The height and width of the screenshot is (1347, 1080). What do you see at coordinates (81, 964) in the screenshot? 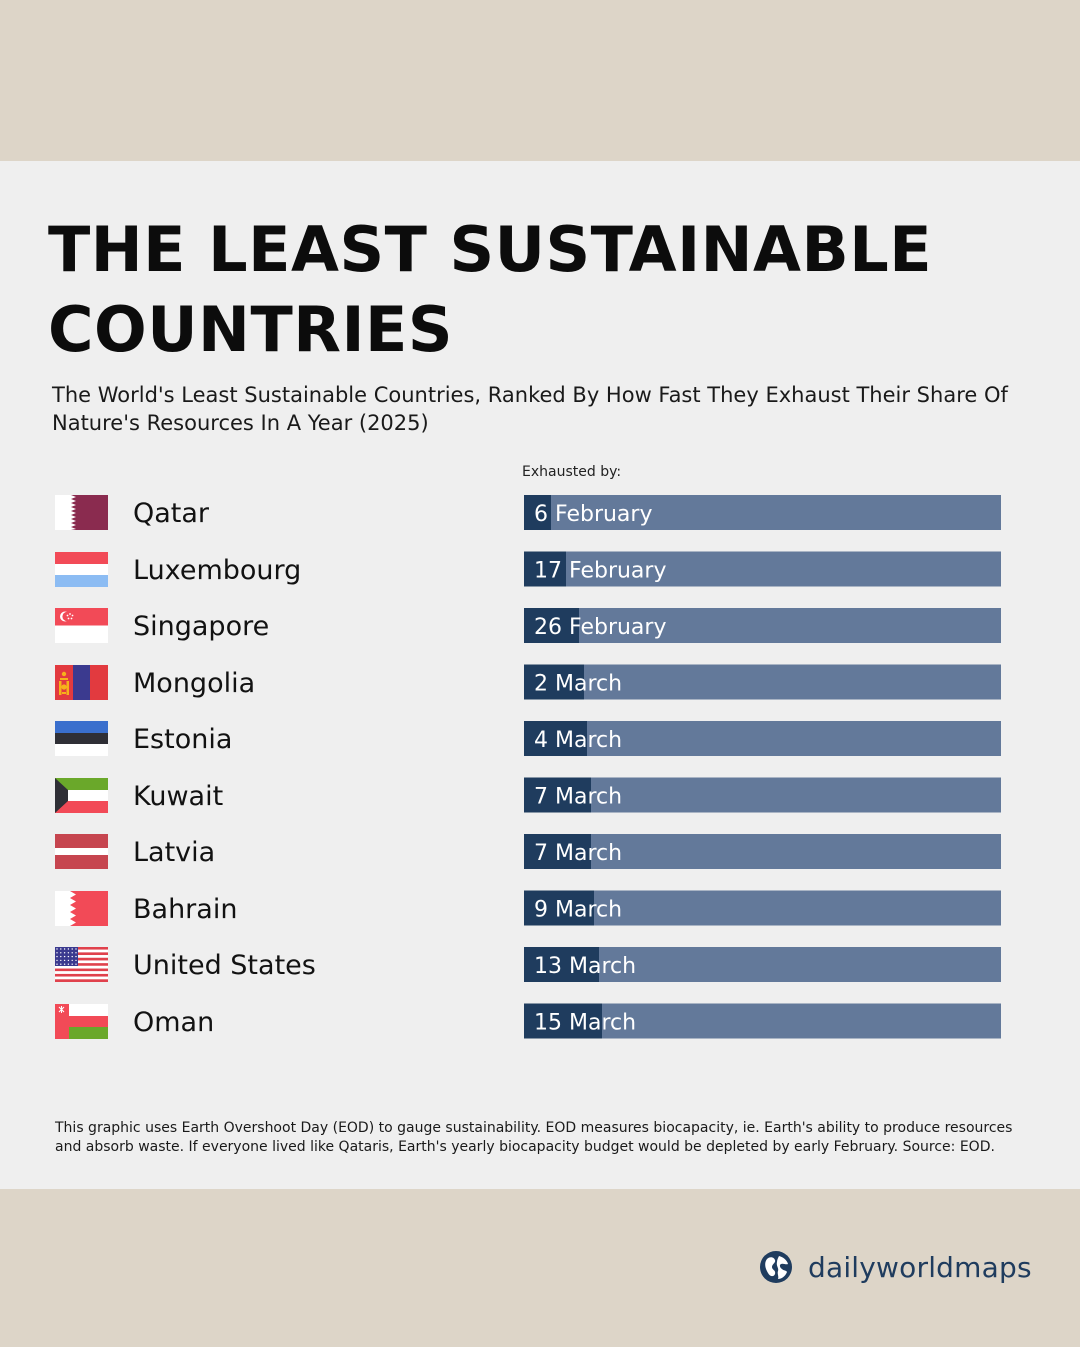
I see `united-states-flag-icon` at bounding box center [81, 964].